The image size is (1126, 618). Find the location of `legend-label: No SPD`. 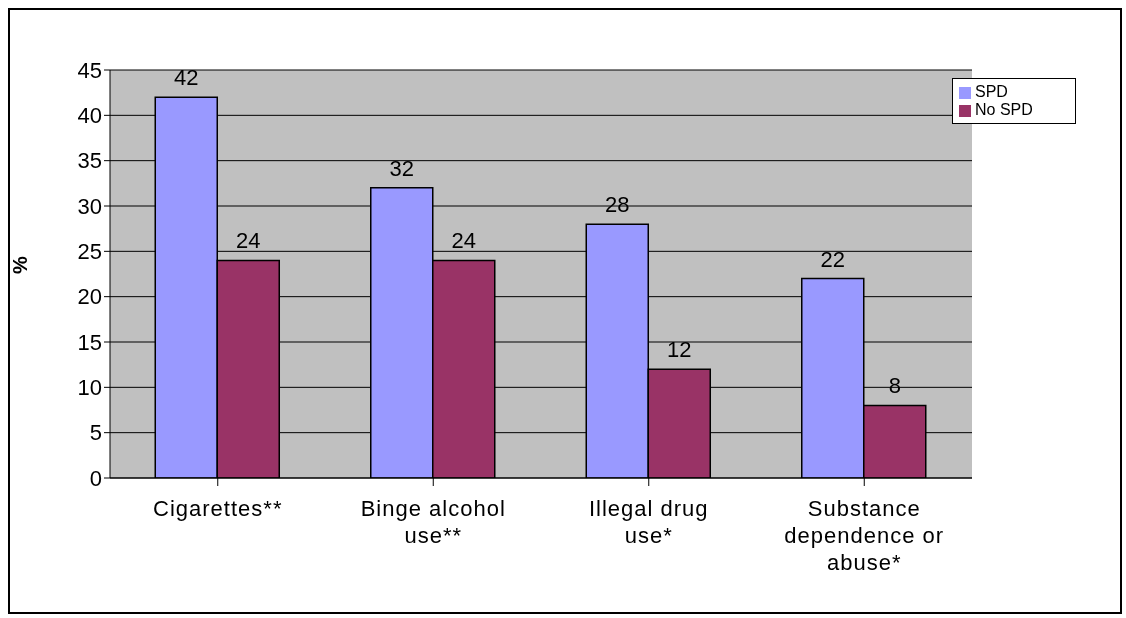

legend-label: No SPD is located at coordinates (1004, 109).